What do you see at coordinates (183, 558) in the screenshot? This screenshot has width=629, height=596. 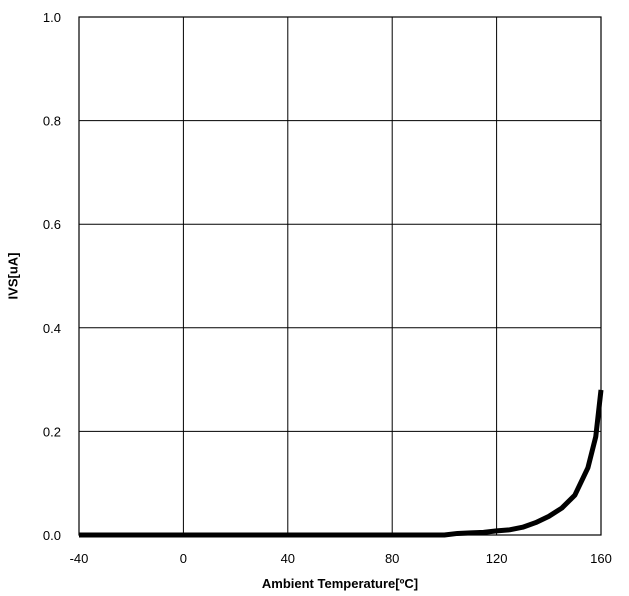 I see `x-tick-label: 0` at bounding box center [183, 558].